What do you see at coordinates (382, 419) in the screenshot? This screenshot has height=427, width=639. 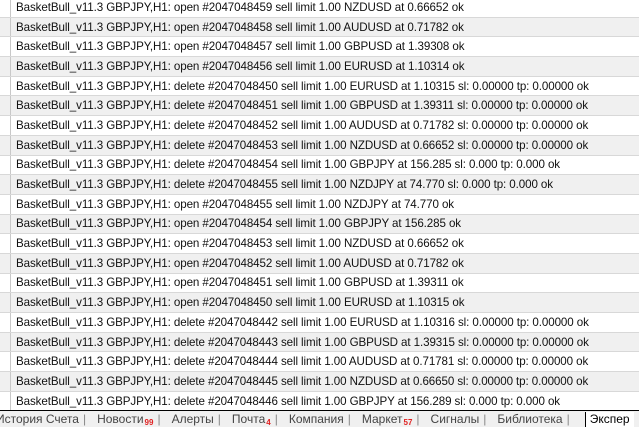 I see `tab-label: Маркет` at bounding box center [382, 419].